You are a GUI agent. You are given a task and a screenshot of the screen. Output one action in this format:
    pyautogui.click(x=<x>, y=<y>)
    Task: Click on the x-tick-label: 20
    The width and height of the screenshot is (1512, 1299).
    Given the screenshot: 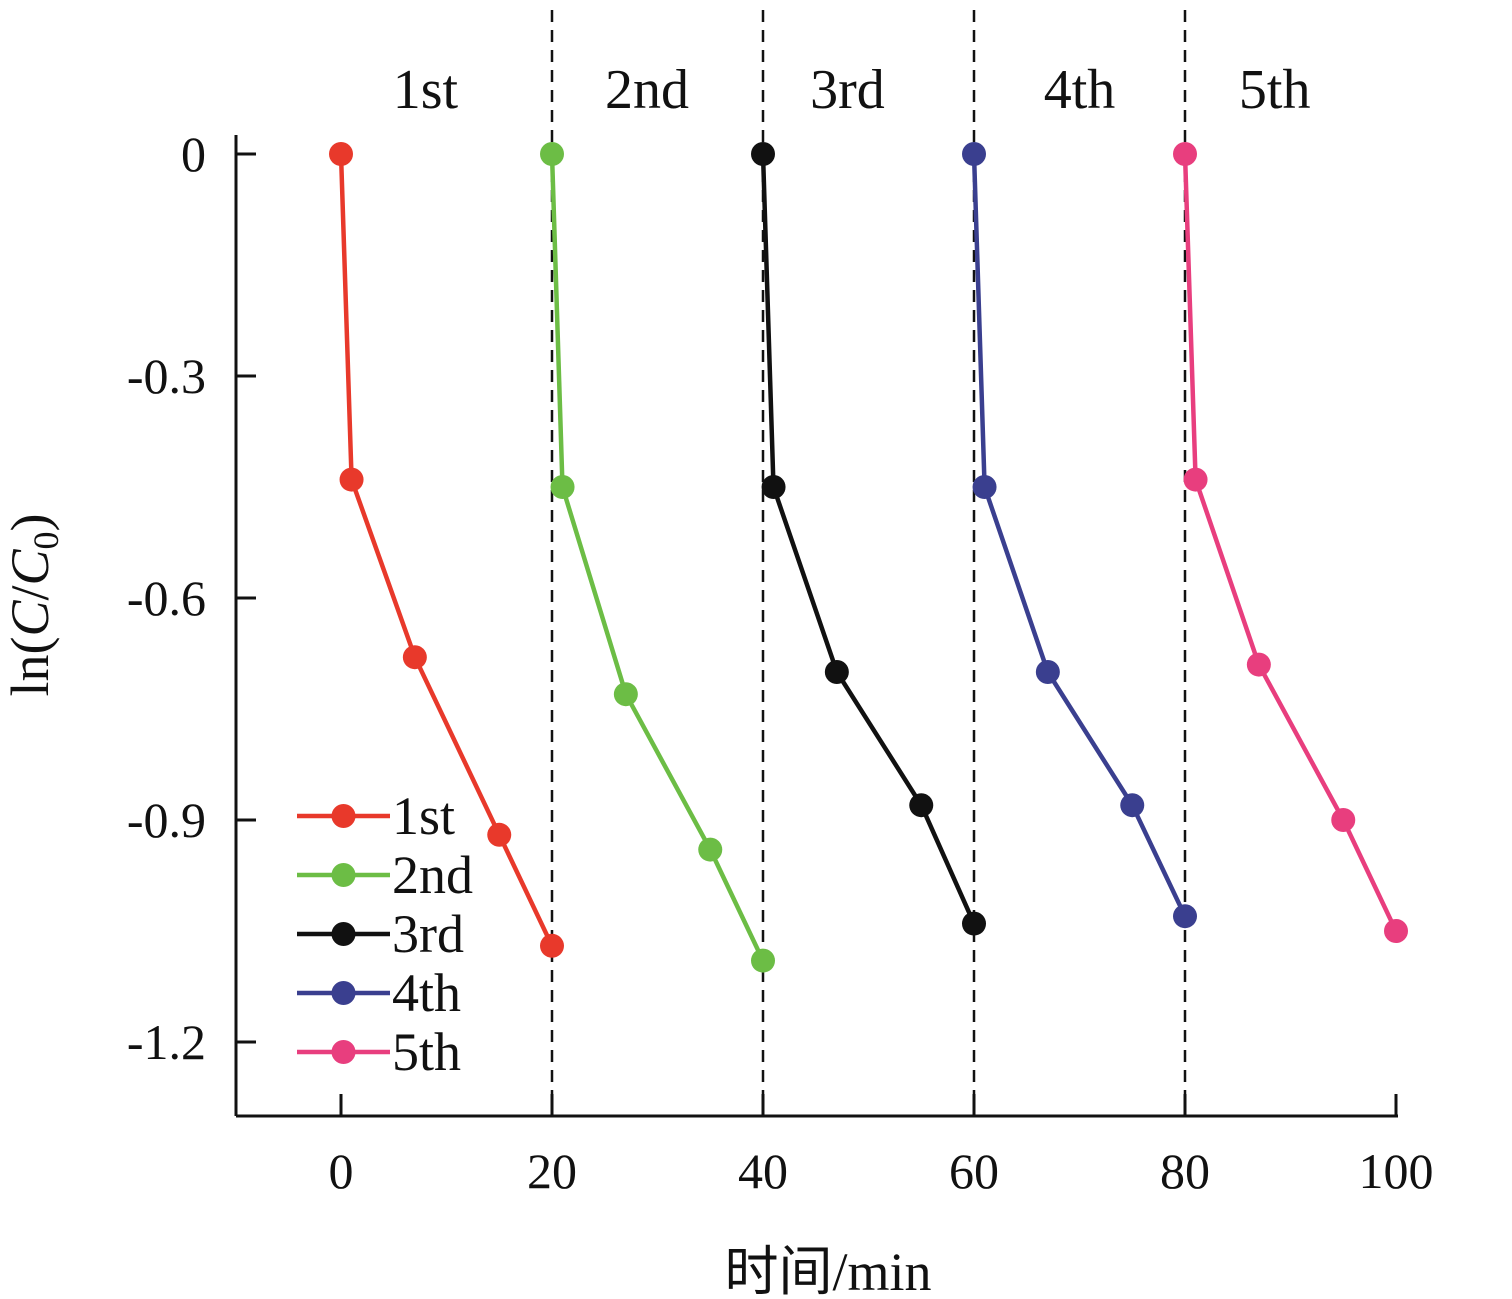 What is the action you would take?
    pyautogui.click(x=552, y=1171)
    